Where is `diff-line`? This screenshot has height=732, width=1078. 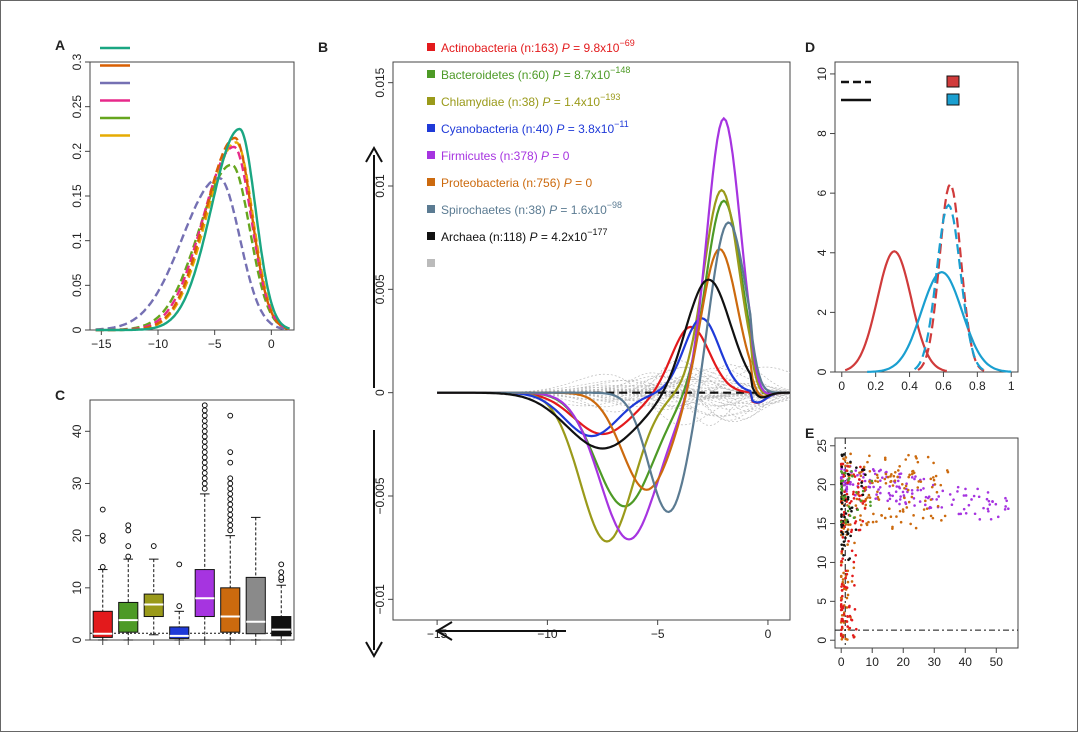 diff-line is located at coordinates (613, 367).